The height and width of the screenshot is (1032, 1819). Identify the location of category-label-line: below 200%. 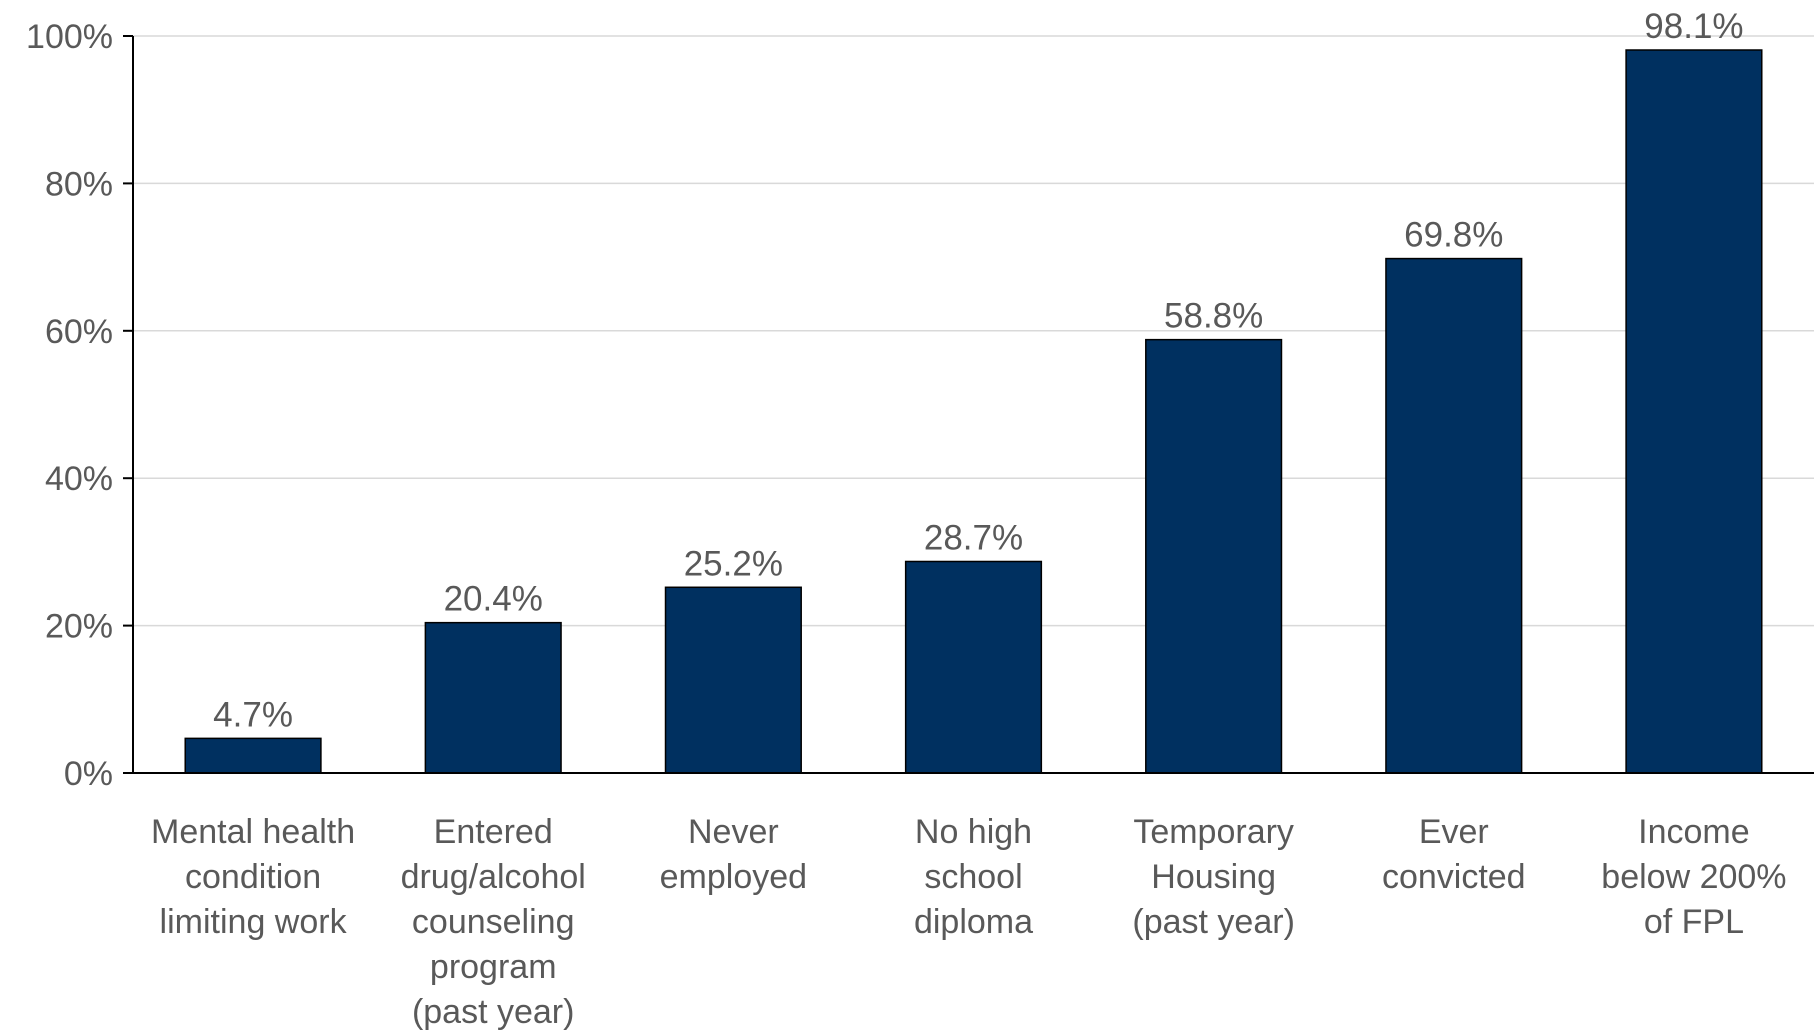
(1693, 877).